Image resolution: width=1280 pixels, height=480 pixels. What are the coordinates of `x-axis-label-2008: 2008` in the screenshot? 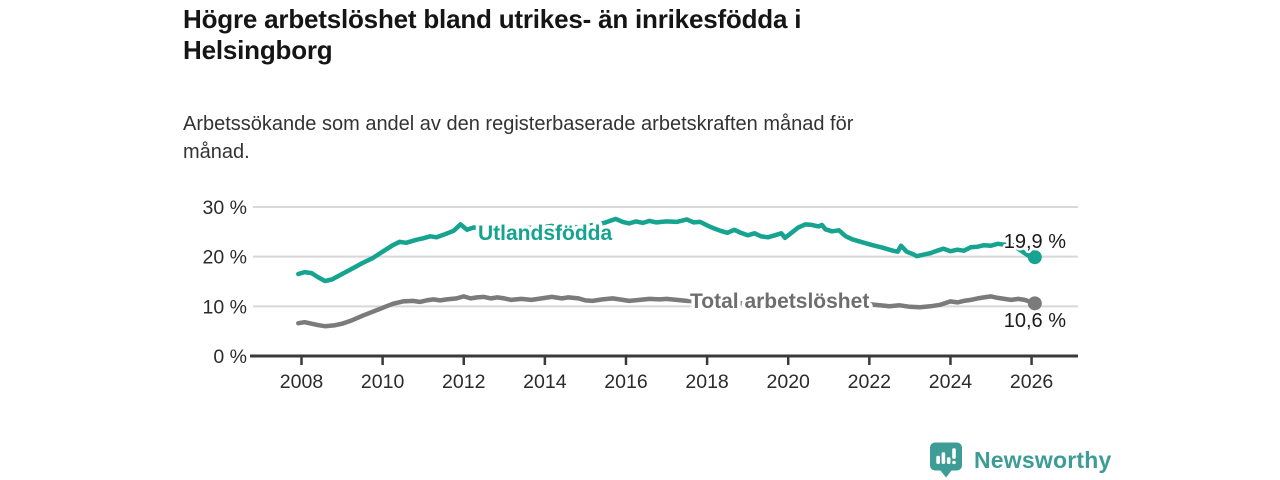 It's located at (301, 382).